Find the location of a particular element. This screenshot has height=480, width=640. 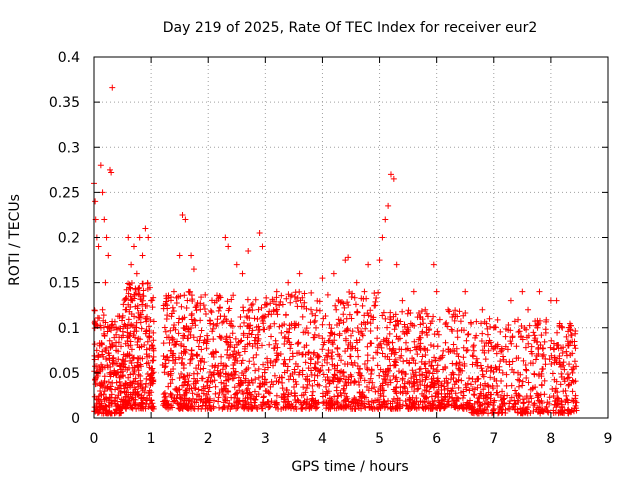

y-tick-label: 0.05 is located at coordinates (64, 374).